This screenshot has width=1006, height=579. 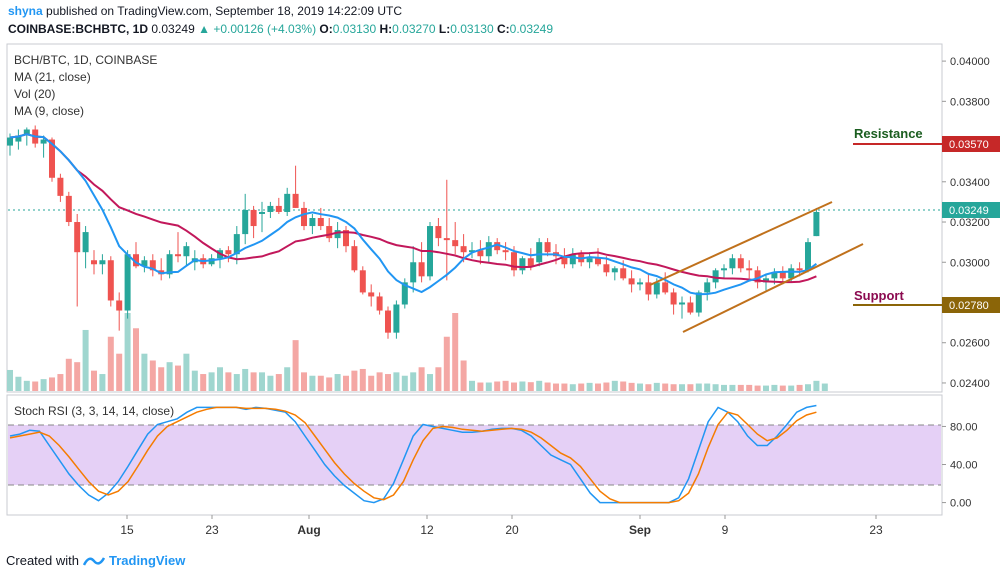 I want to click on x-tick-label: Aug, so click(x=308, y=530).